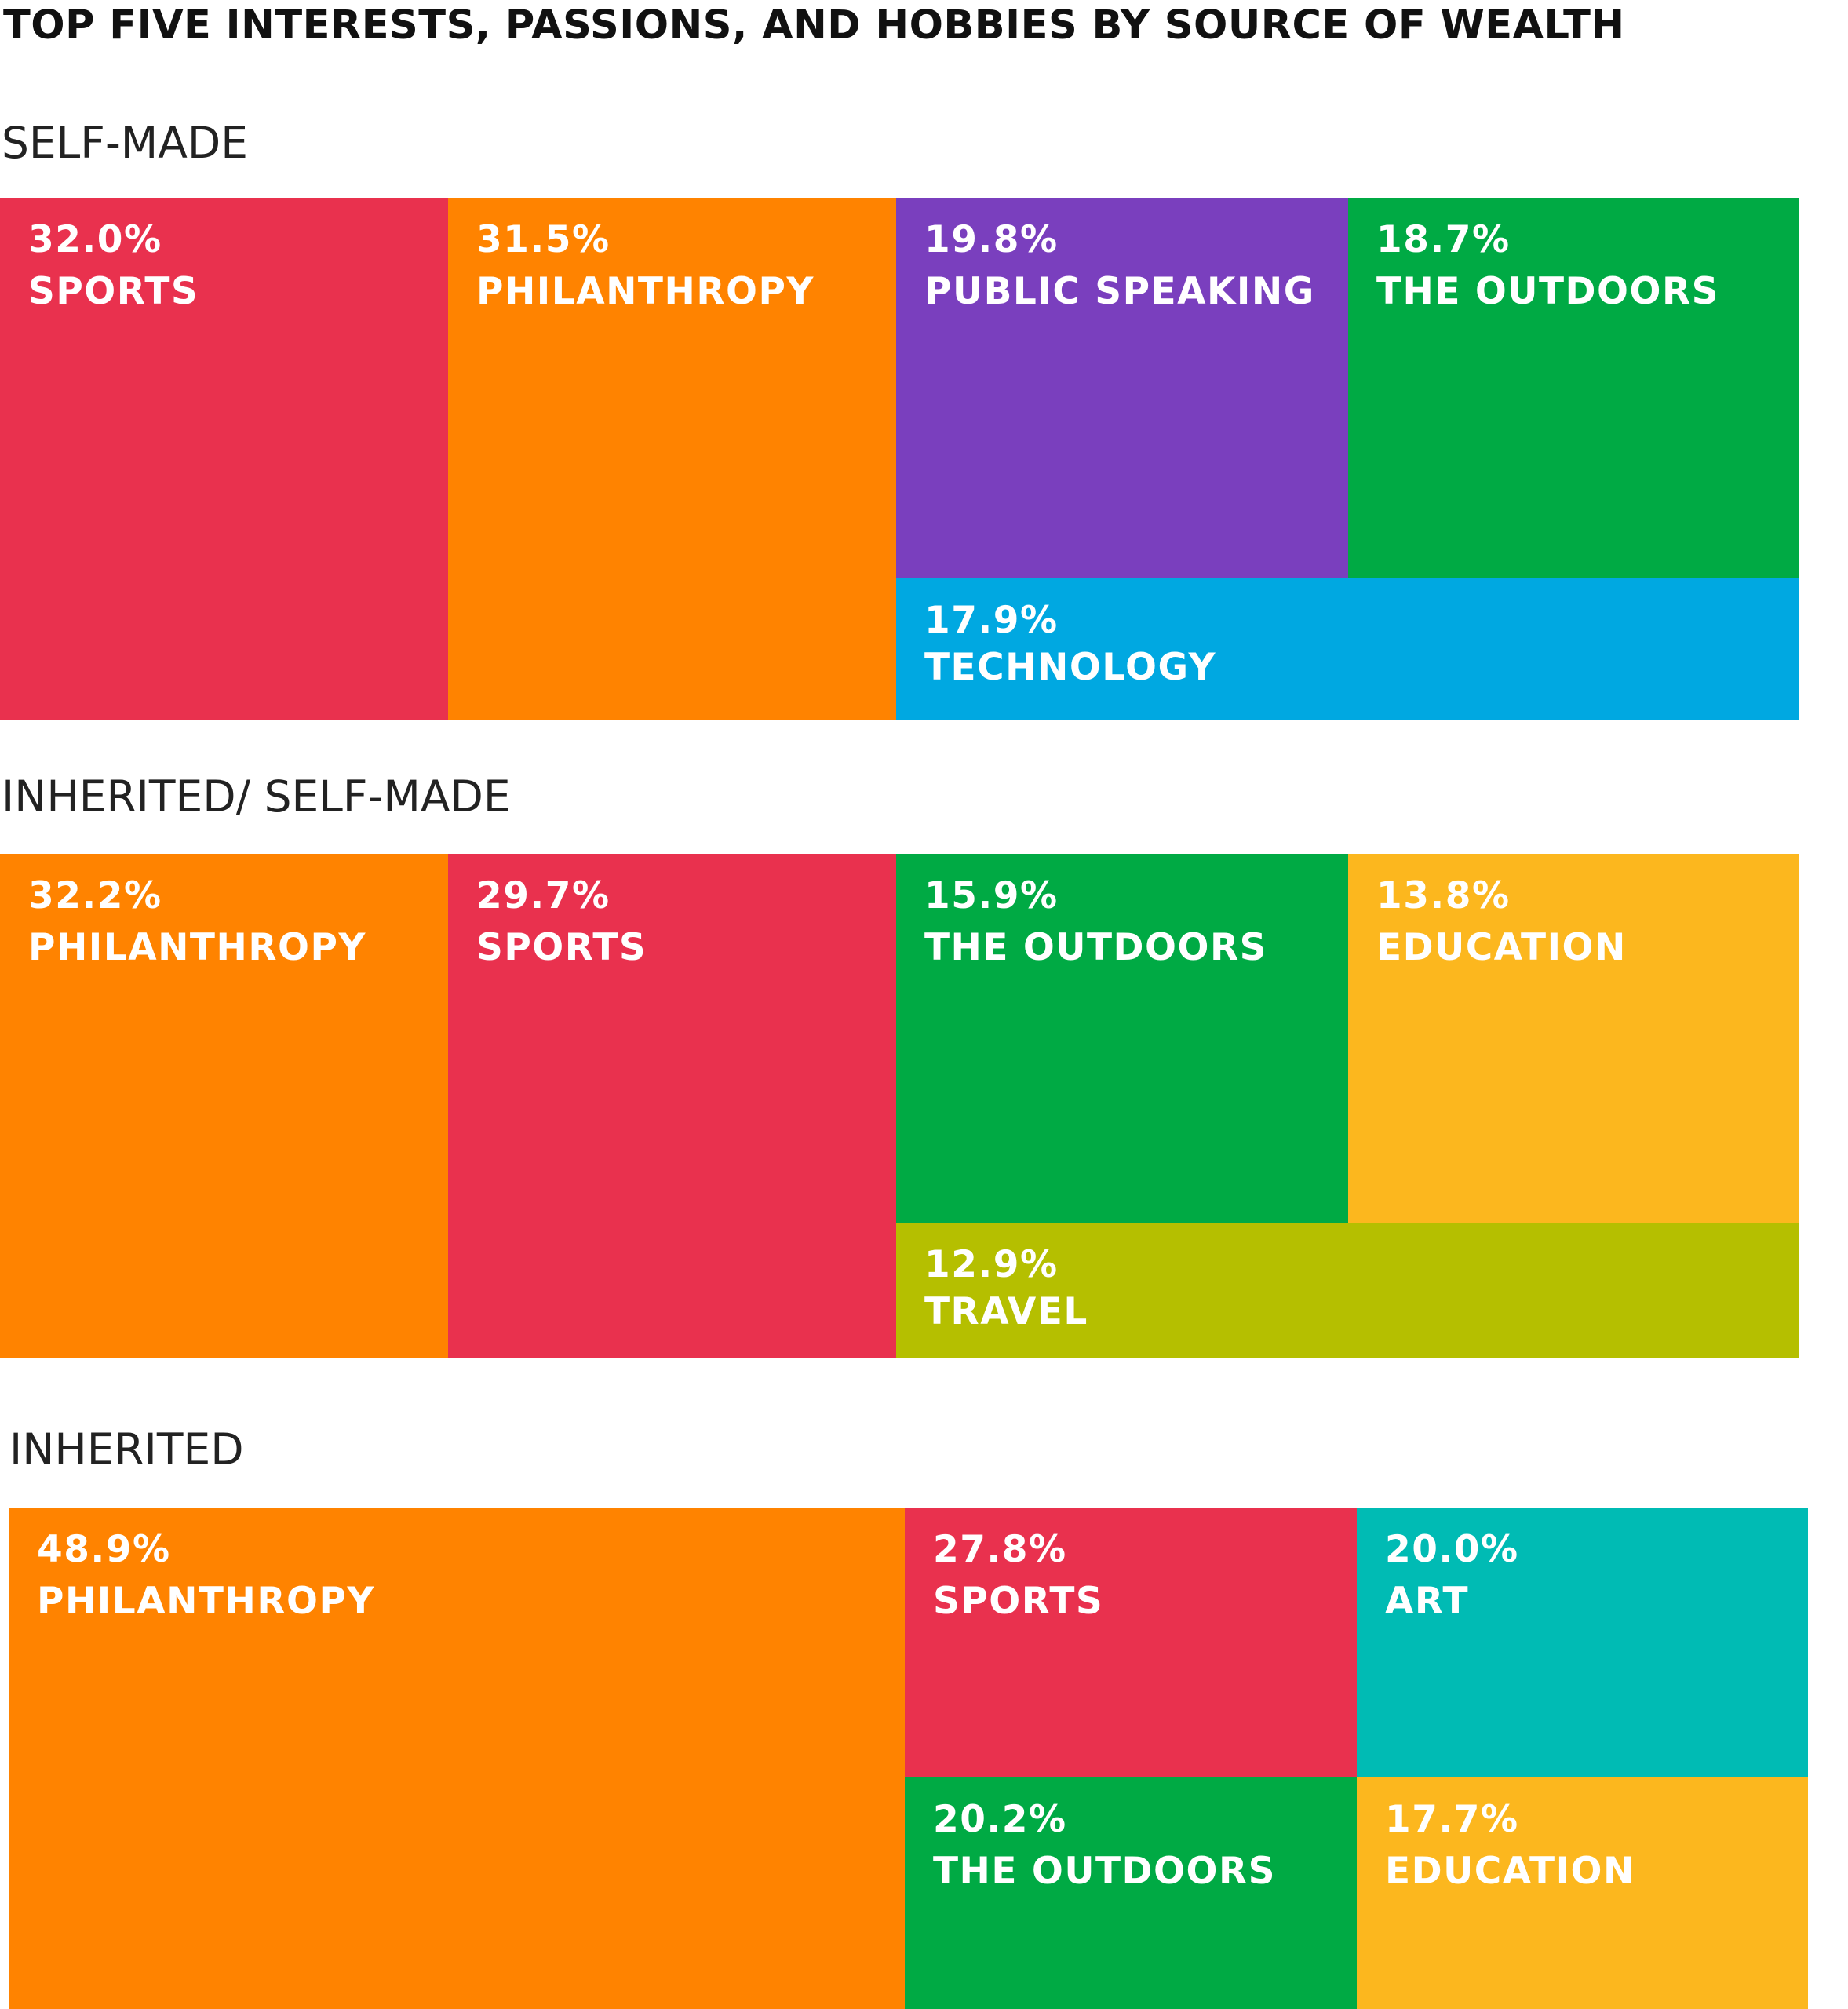 The image size is (1848, 2009). Describe the element at coordinates (991, 1264) in the screenshot. I see `tile-value-label: 12.9%` at that location.